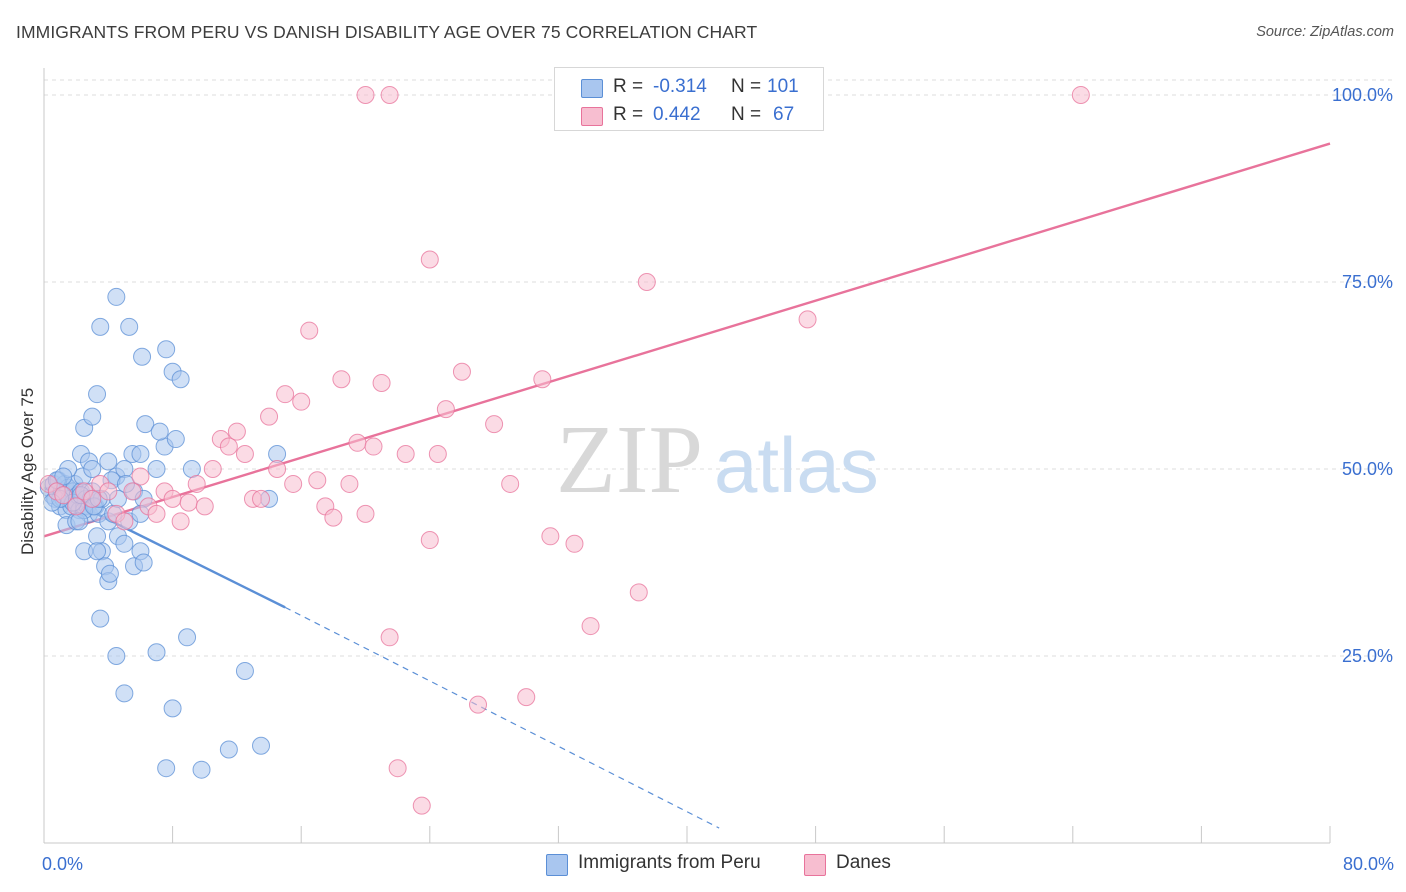  What do you see at coordinates (784, 114) in the screenshot?
I see `n-value: 67` at bounding box center [784, 114].